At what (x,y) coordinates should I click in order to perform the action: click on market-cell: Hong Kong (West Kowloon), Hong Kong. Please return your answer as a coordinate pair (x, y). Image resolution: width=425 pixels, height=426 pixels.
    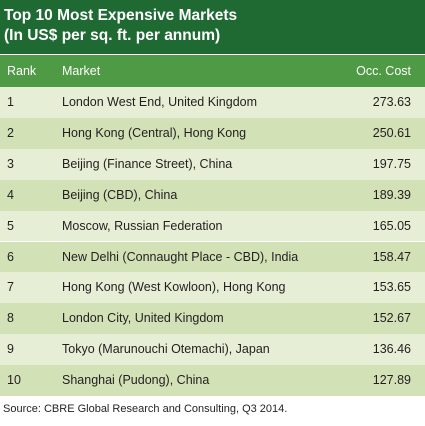
    Looking at the image, I should click on (174, 287).